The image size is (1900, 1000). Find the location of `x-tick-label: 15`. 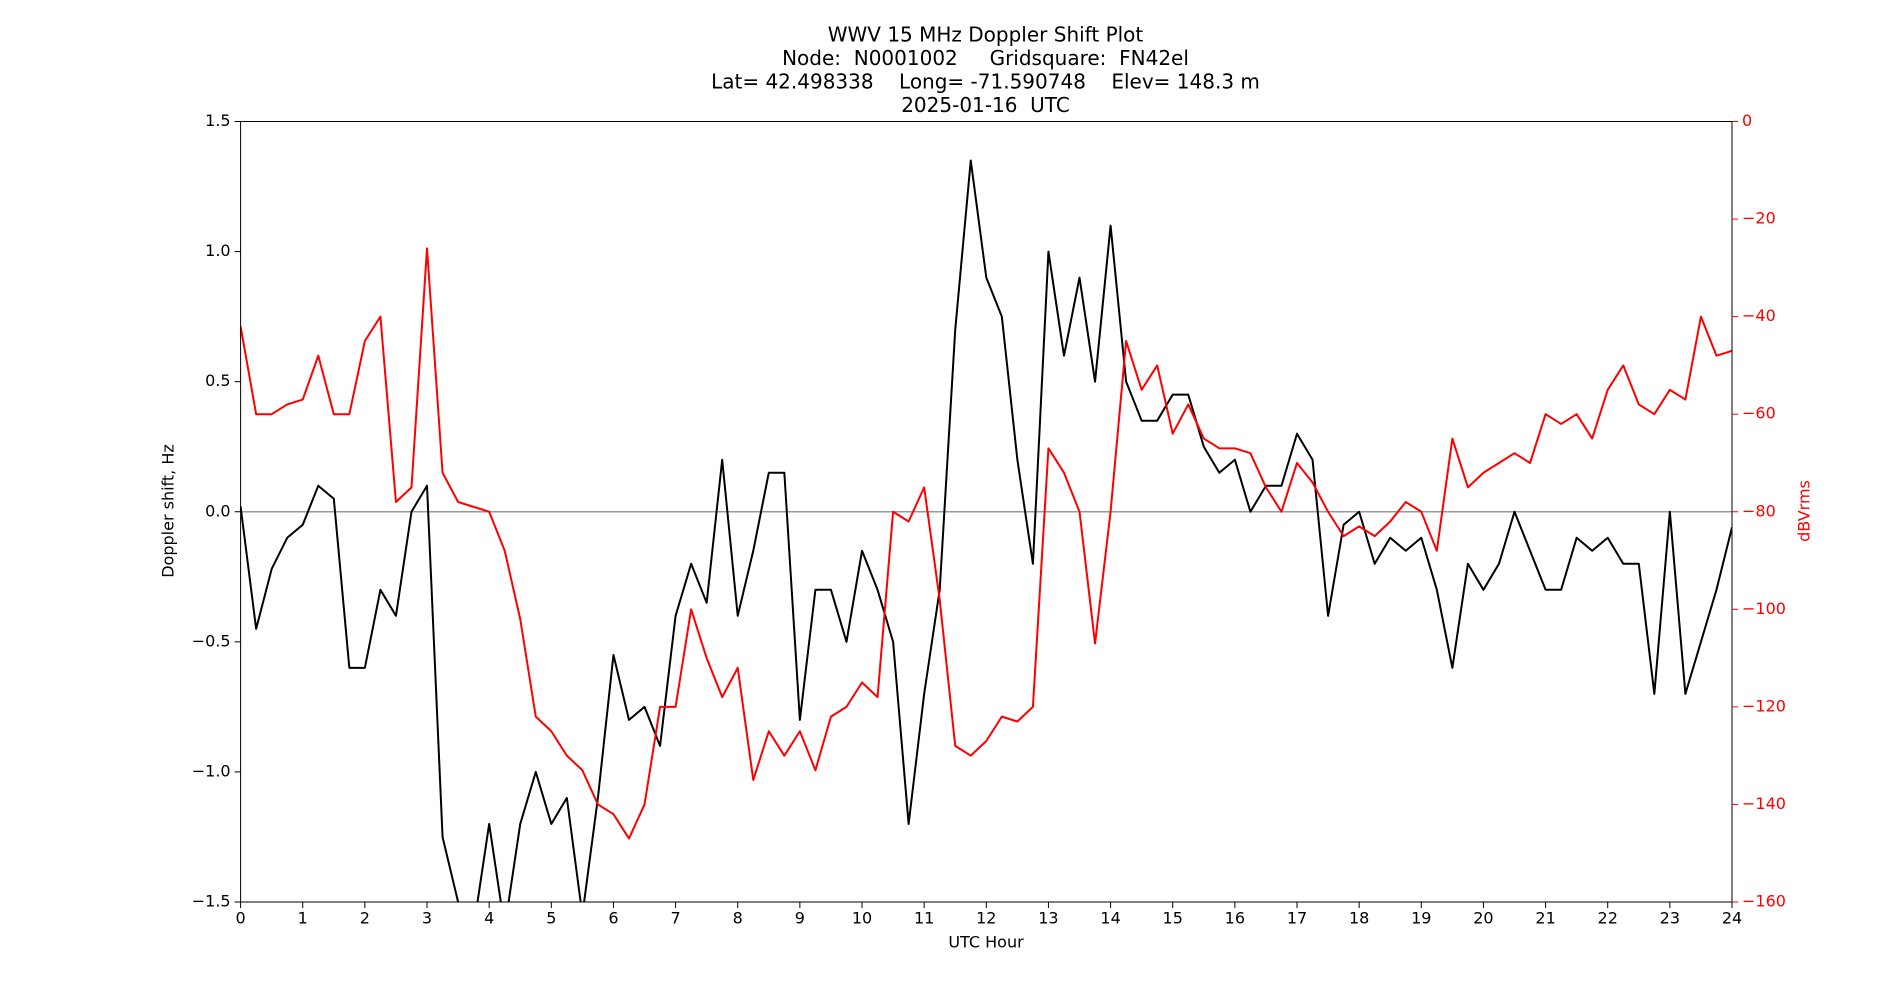

x-tick-label: 15 is located at coordinates (1173, 918).